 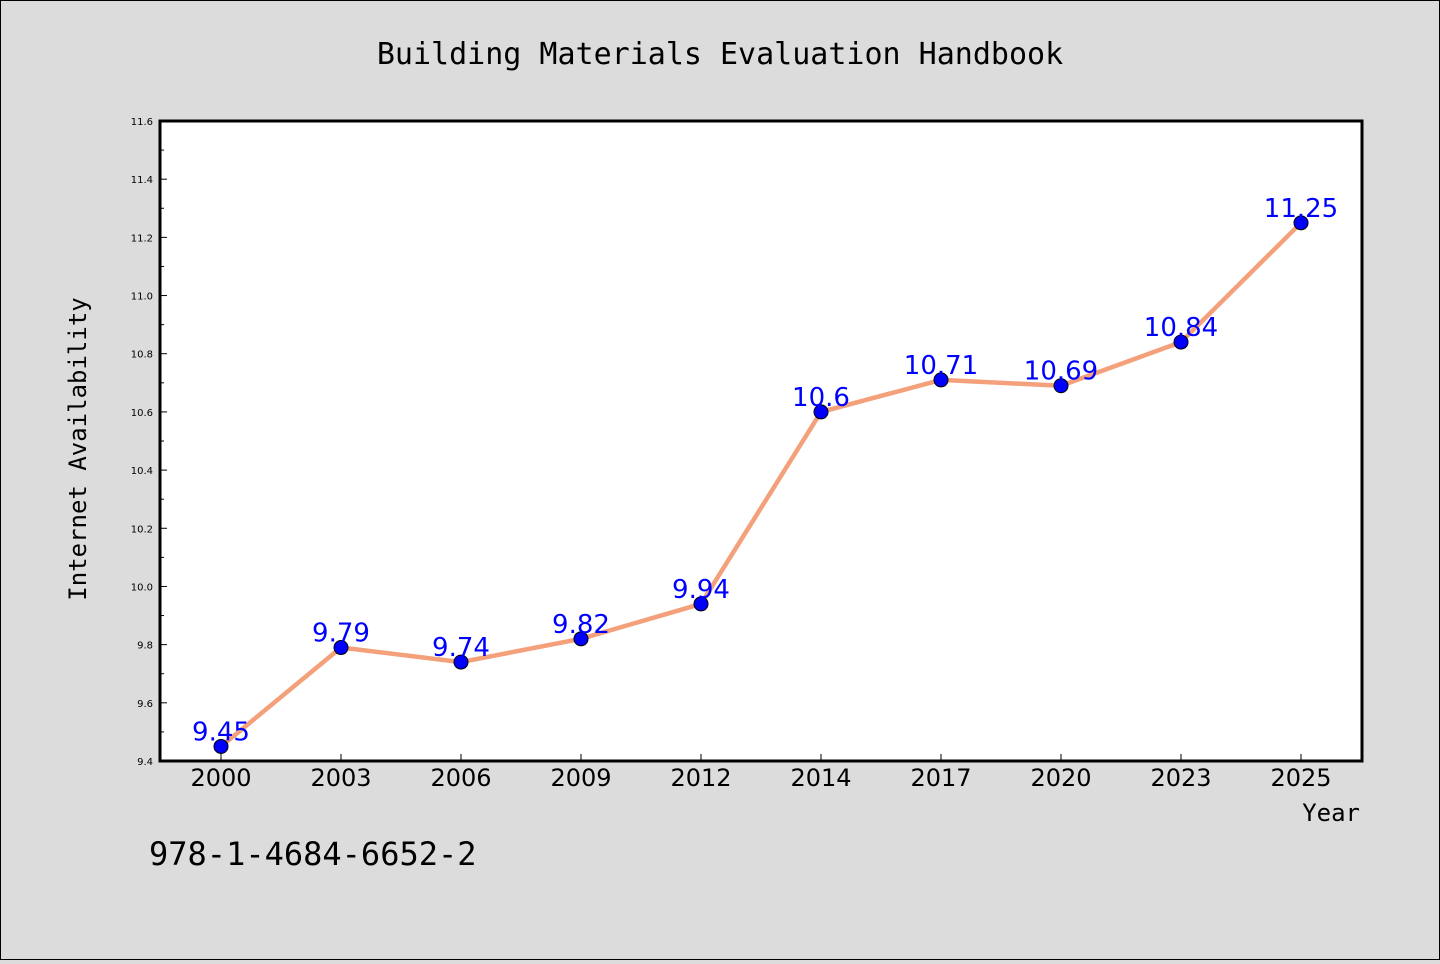 I want to click on data-label: 10.6, so click(x=821, y=398).